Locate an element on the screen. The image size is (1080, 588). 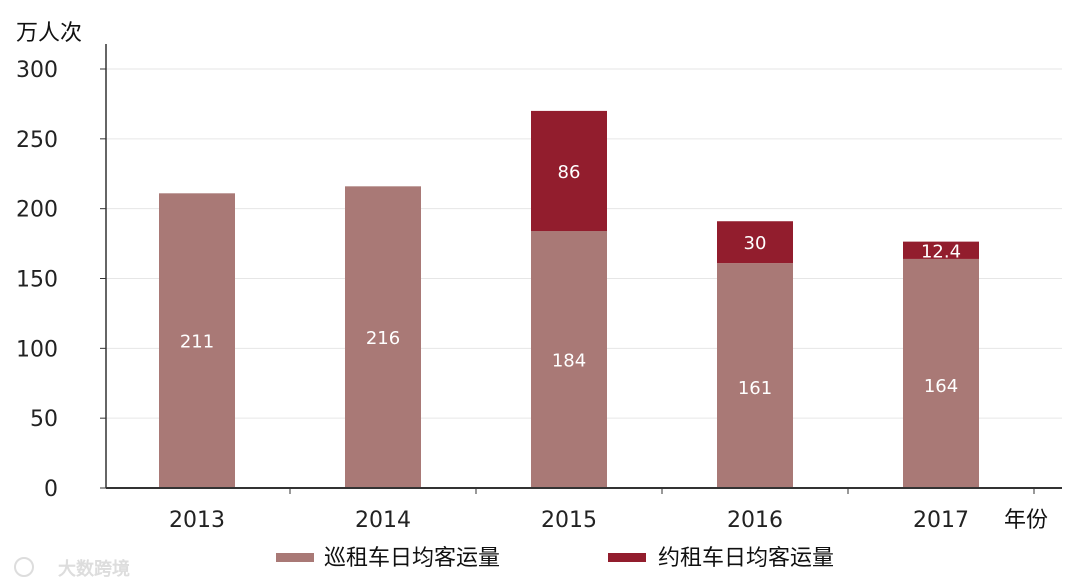
x-tick-label: 2013 is located at coordinates (197, 520).